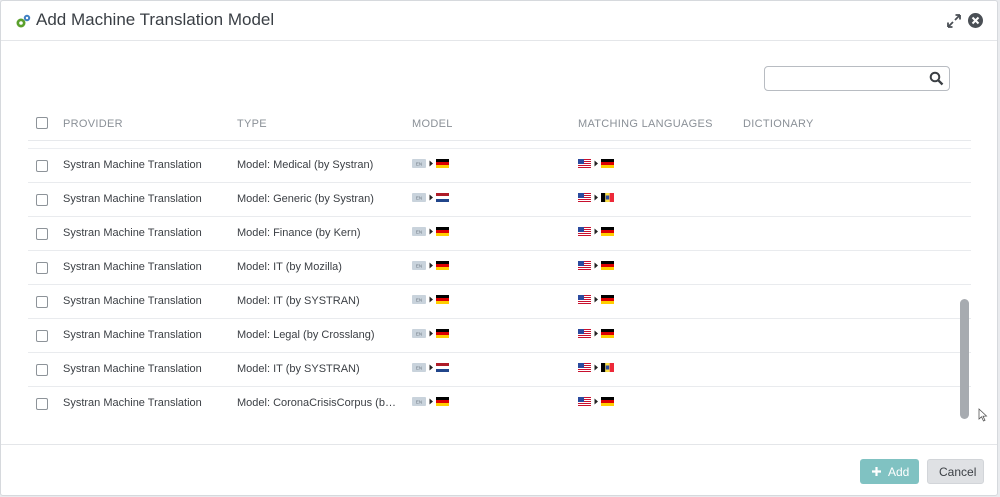 The image size is (1000, 497). What do you see at coordinates (899, 472) in the screenshot?
I see `add-button-label: Add` at bounding box center [899, 472].